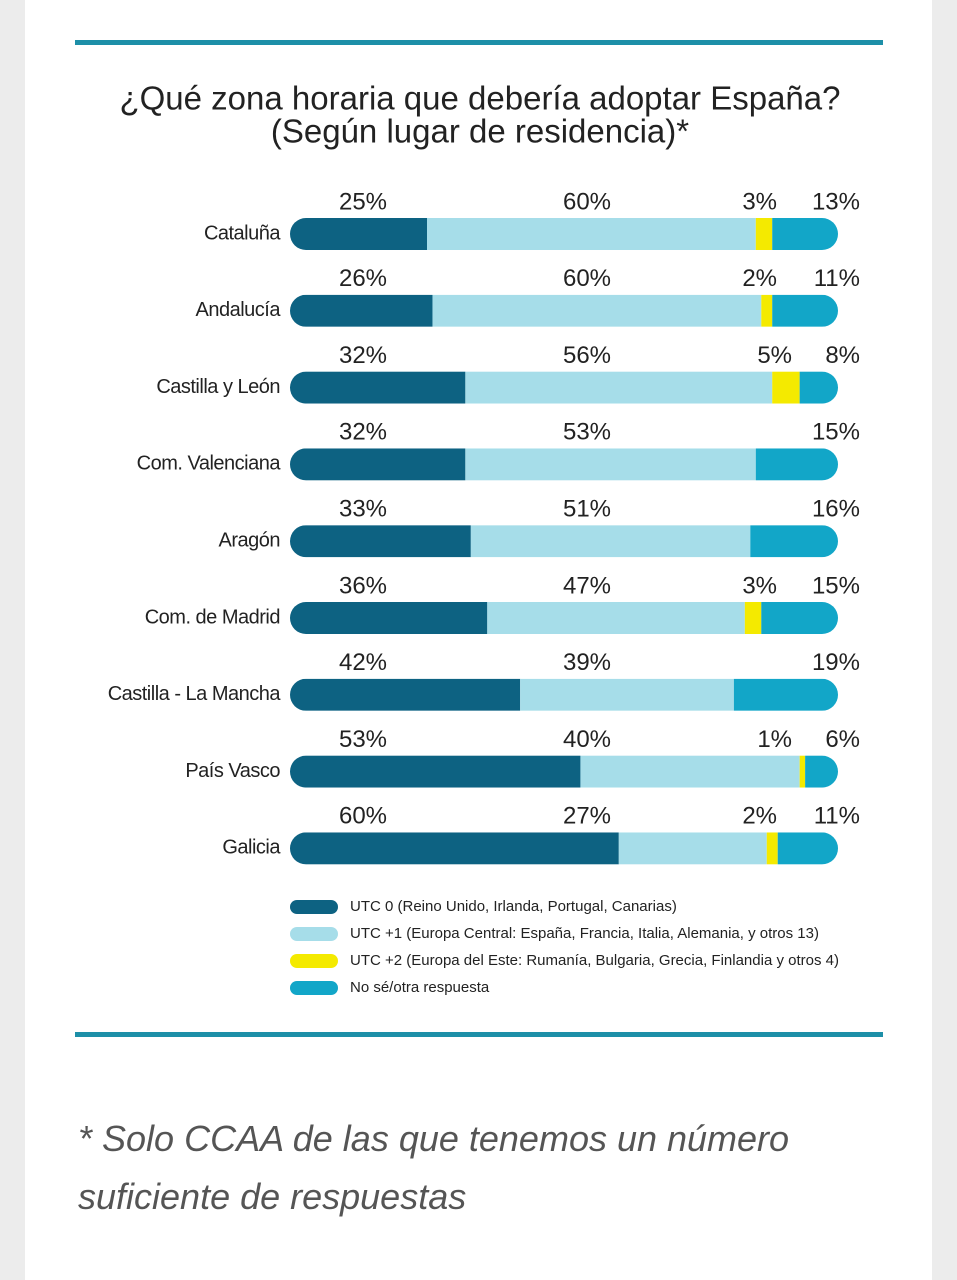 The width and height of the screenshot is (957, 1280). What do you see at coordinates (251, 848) in the screenshot?
I see `category-label: Galicia` at bounding box center [251, 848].